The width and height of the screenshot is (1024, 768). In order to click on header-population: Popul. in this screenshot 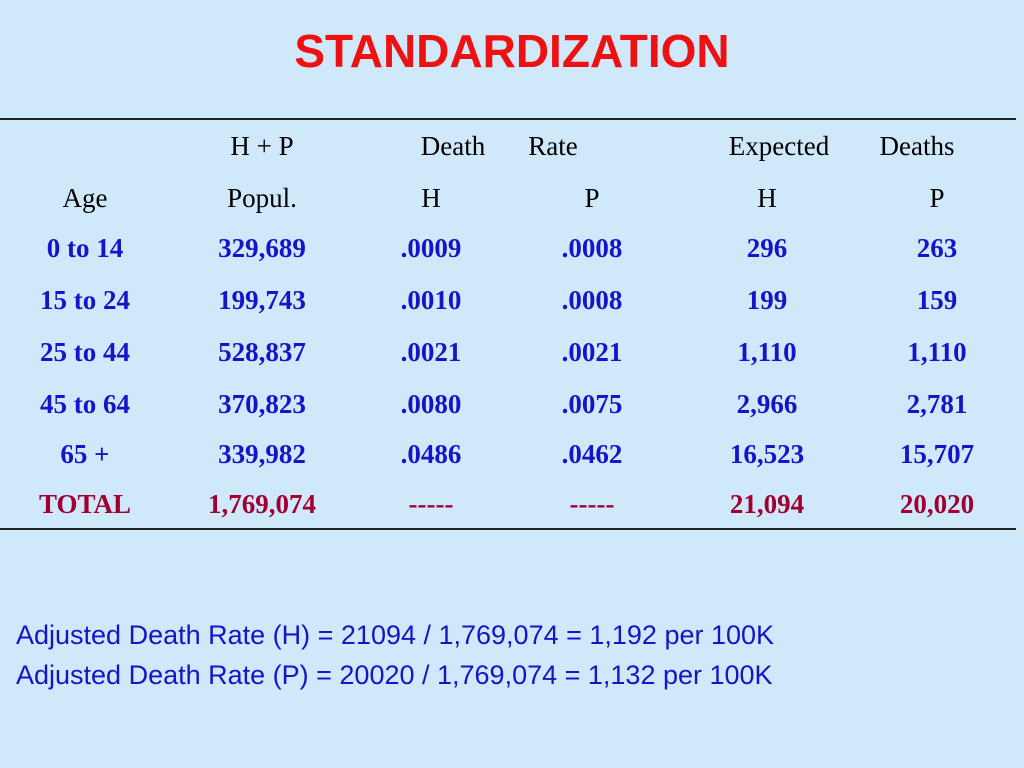, I will do `click(262, 198)`.